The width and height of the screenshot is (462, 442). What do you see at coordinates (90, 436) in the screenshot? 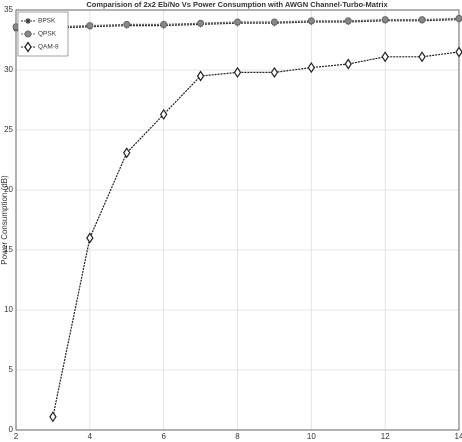
I see `x-tick-label: 4` at bounding box center [90, 436].